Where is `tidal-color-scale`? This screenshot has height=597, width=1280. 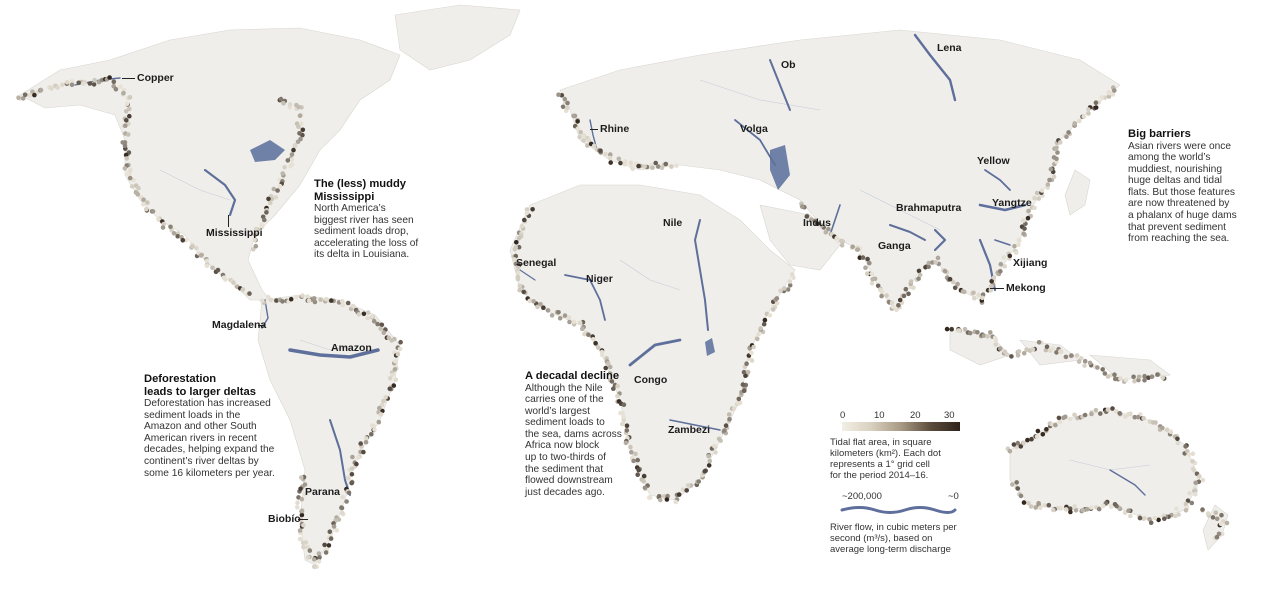 tidal-color-scale is located at coordinates (901, 426).